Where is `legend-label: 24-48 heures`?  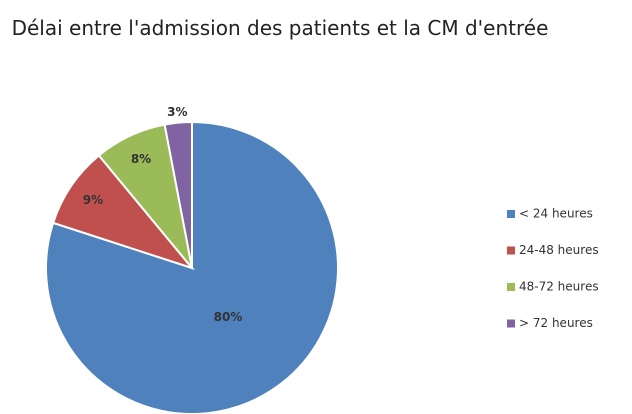 legend-label: 24-48 heures is located at coordinates (559, 250).